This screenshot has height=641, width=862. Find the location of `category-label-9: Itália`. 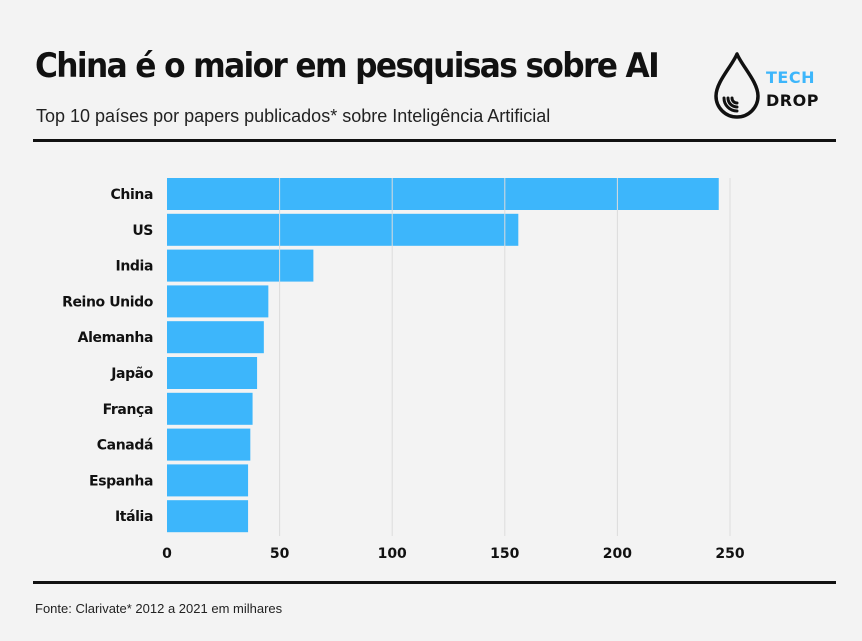

category-label-9: Itália is located at coordinates (134, 517).